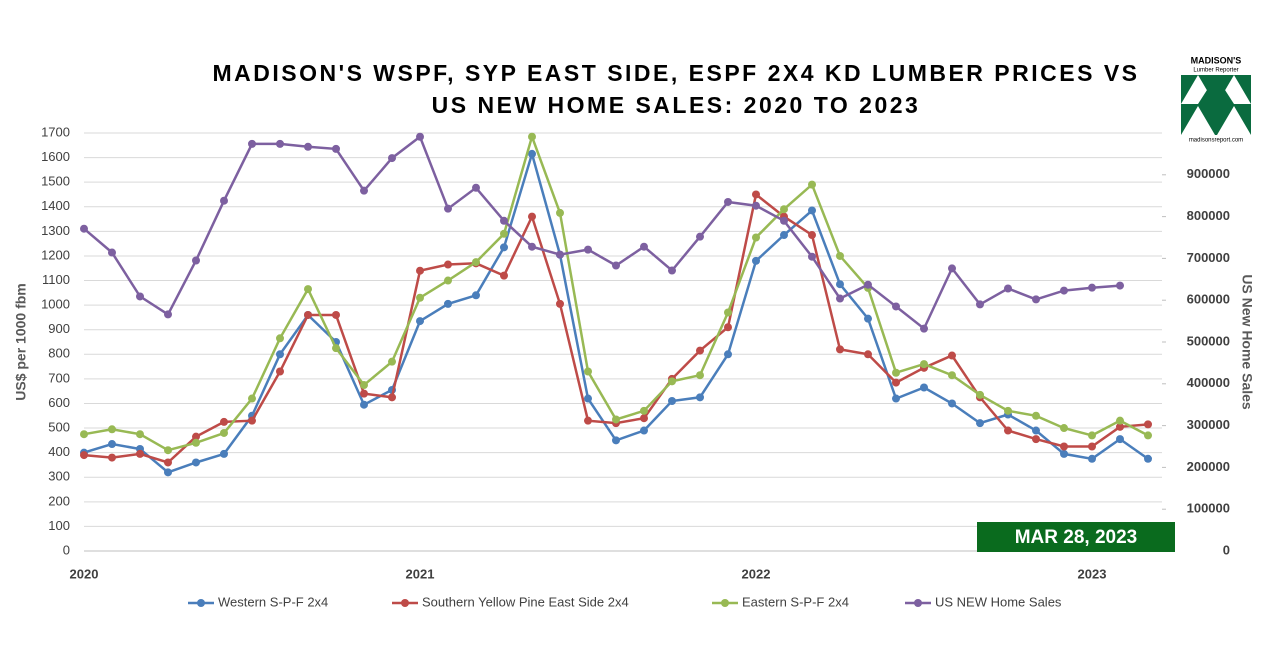 The width and height of the screenshot is (1275, 668). Describe the element at coordinates (676, 105) in the screenshot. I see `chart-title: US NEW HOME SALES: 2020 TO 2023` at that location.